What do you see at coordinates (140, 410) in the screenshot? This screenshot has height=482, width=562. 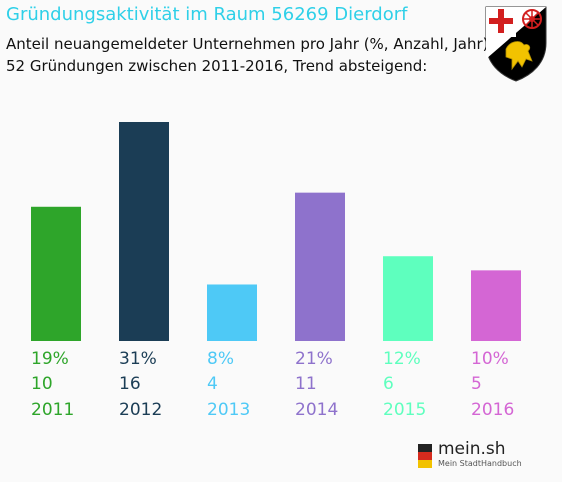 I see `year-label-2012: 2012` at bounding box center [140, 410].